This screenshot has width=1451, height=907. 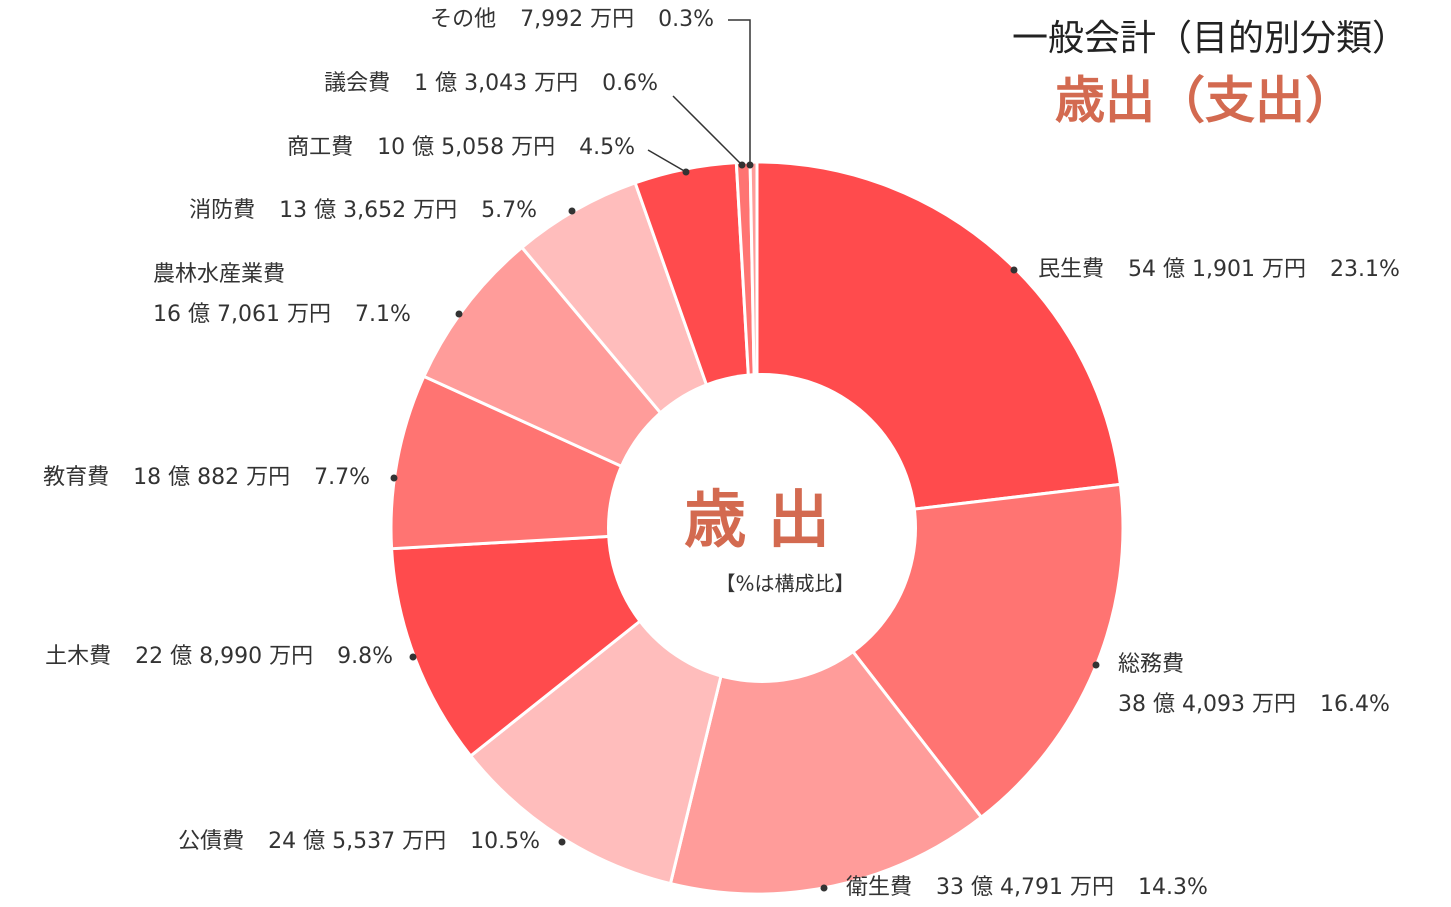 I want to click on value-label: 0.3%, so click(x=686, y=19).